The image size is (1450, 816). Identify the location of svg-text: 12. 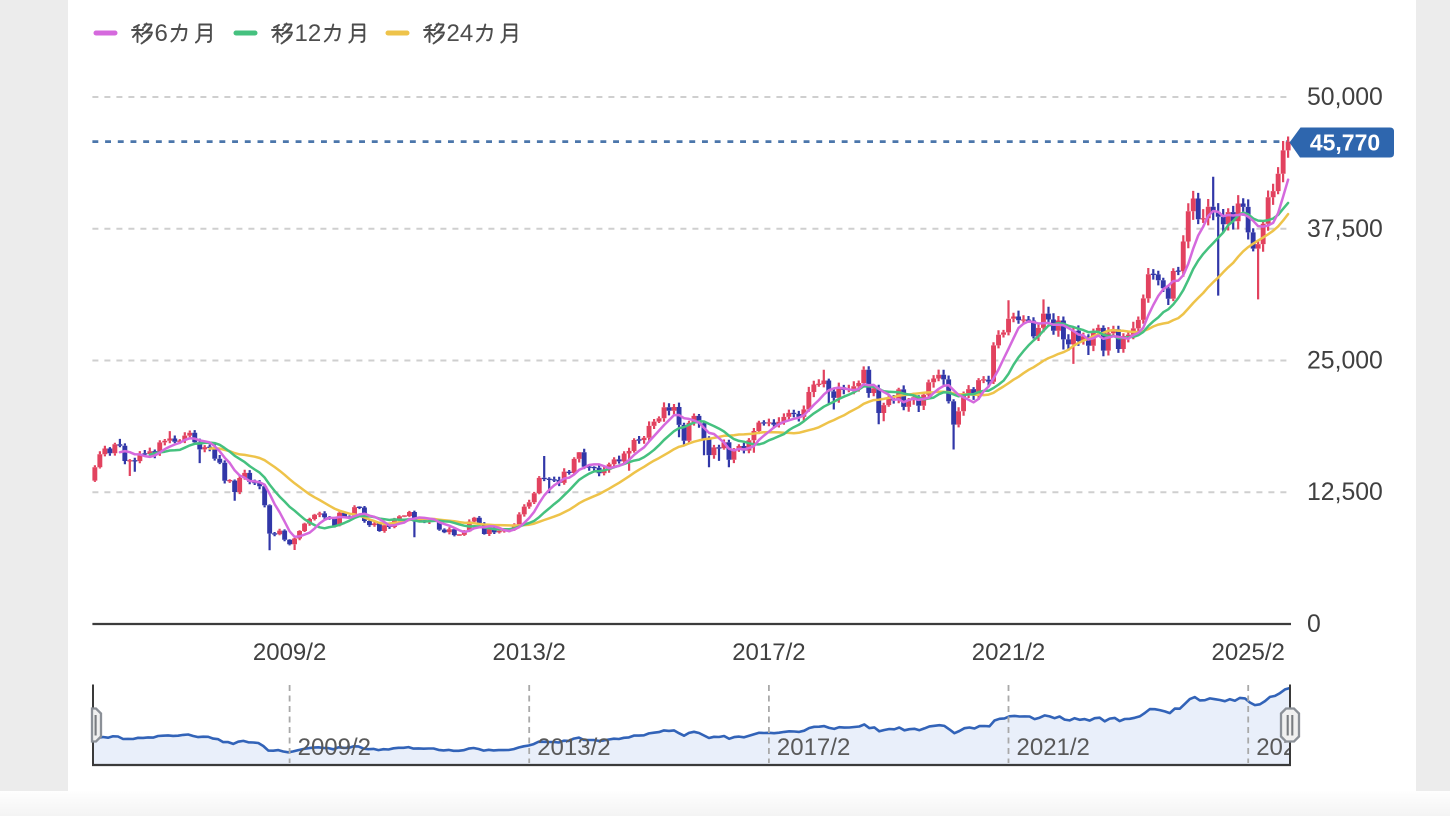
(308, 33).